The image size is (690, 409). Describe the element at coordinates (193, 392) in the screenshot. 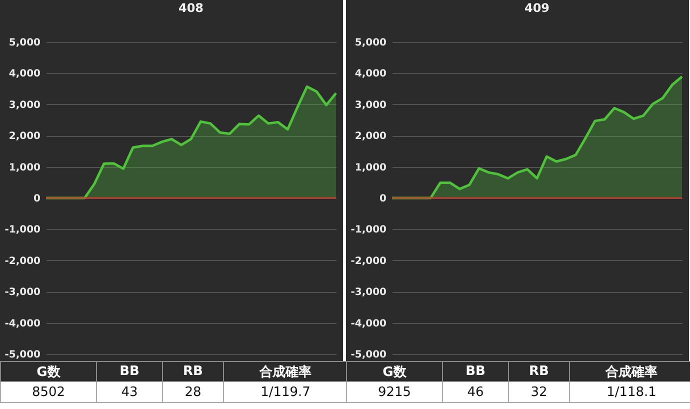

I see `text: 28` at that location.